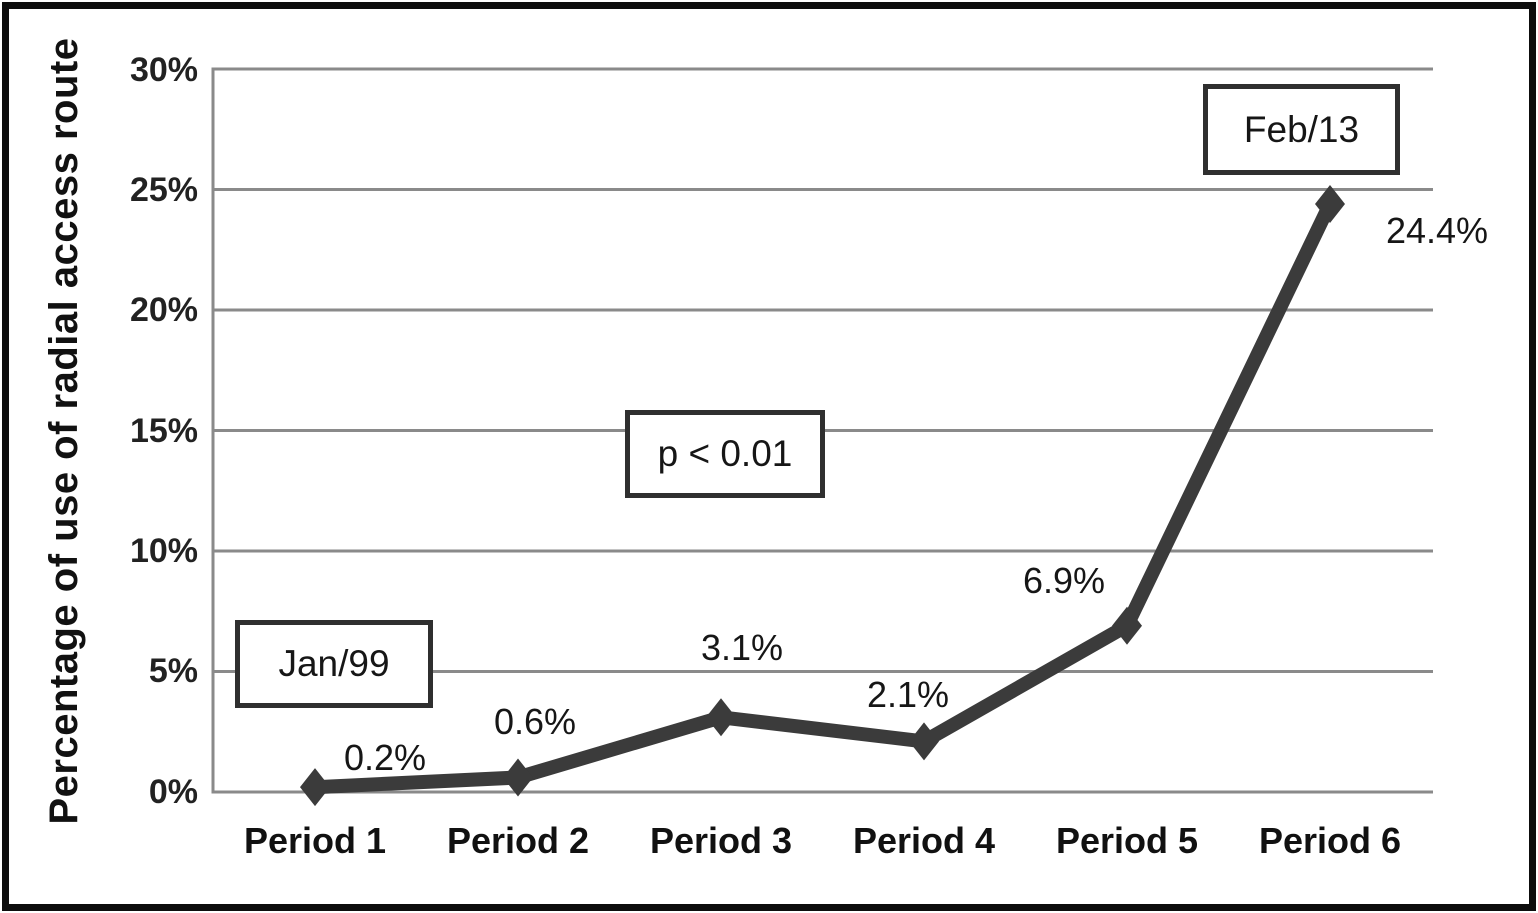 This screenshot has width=1538, height=913. Describe the element at coordinates (742, 647) in the screenshot. I see `data-label-period-3: 3.1%` at that location.